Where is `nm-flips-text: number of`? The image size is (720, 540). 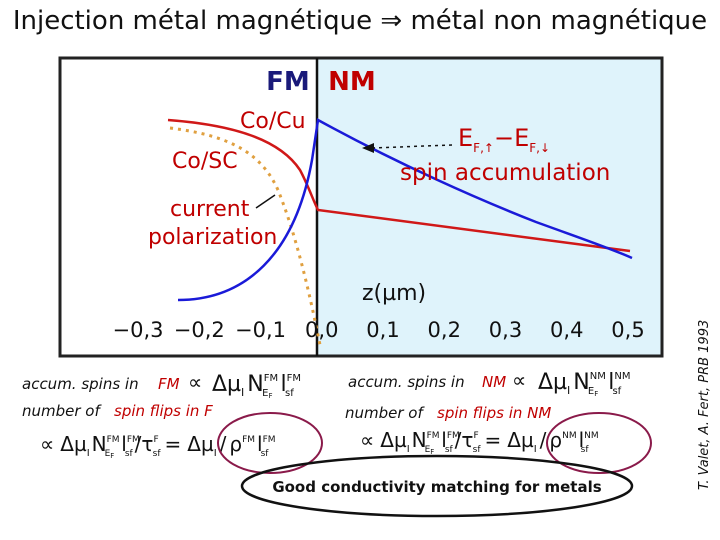
nm-flips-text: number of is located at coordinates (385, 413).